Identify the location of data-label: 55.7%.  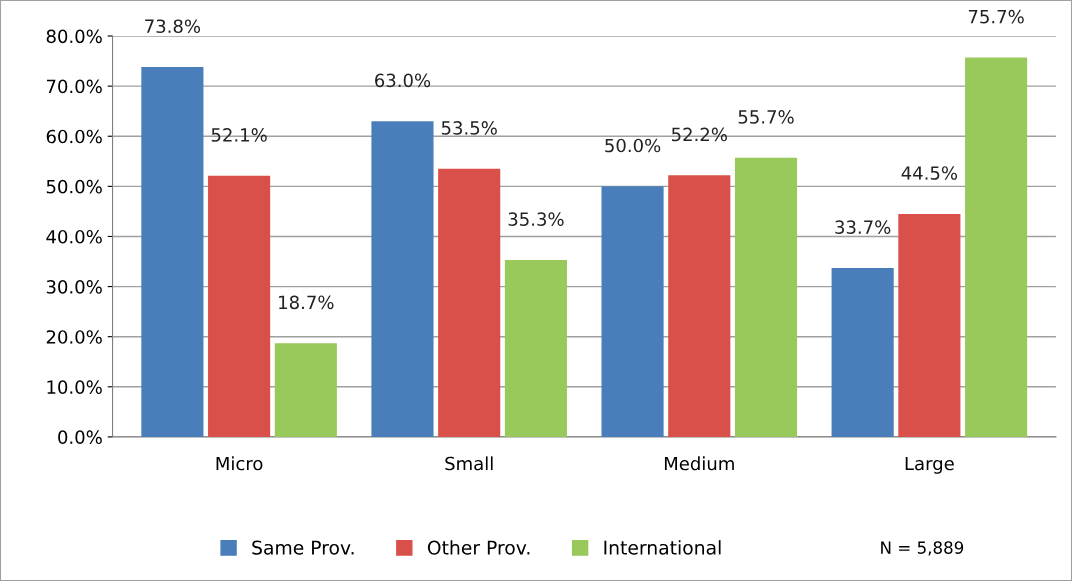
(766, 117).